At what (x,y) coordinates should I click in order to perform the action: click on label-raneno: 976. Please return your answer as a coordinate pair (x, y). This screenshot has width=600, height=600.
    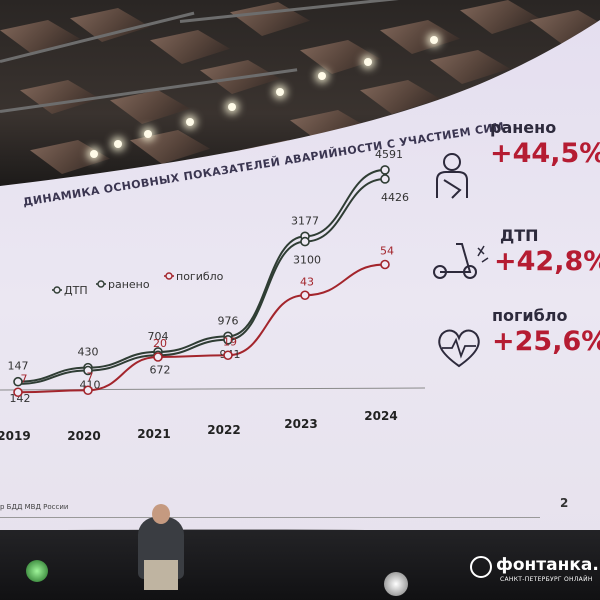
    Looking at the image, I should click on (228, 320).